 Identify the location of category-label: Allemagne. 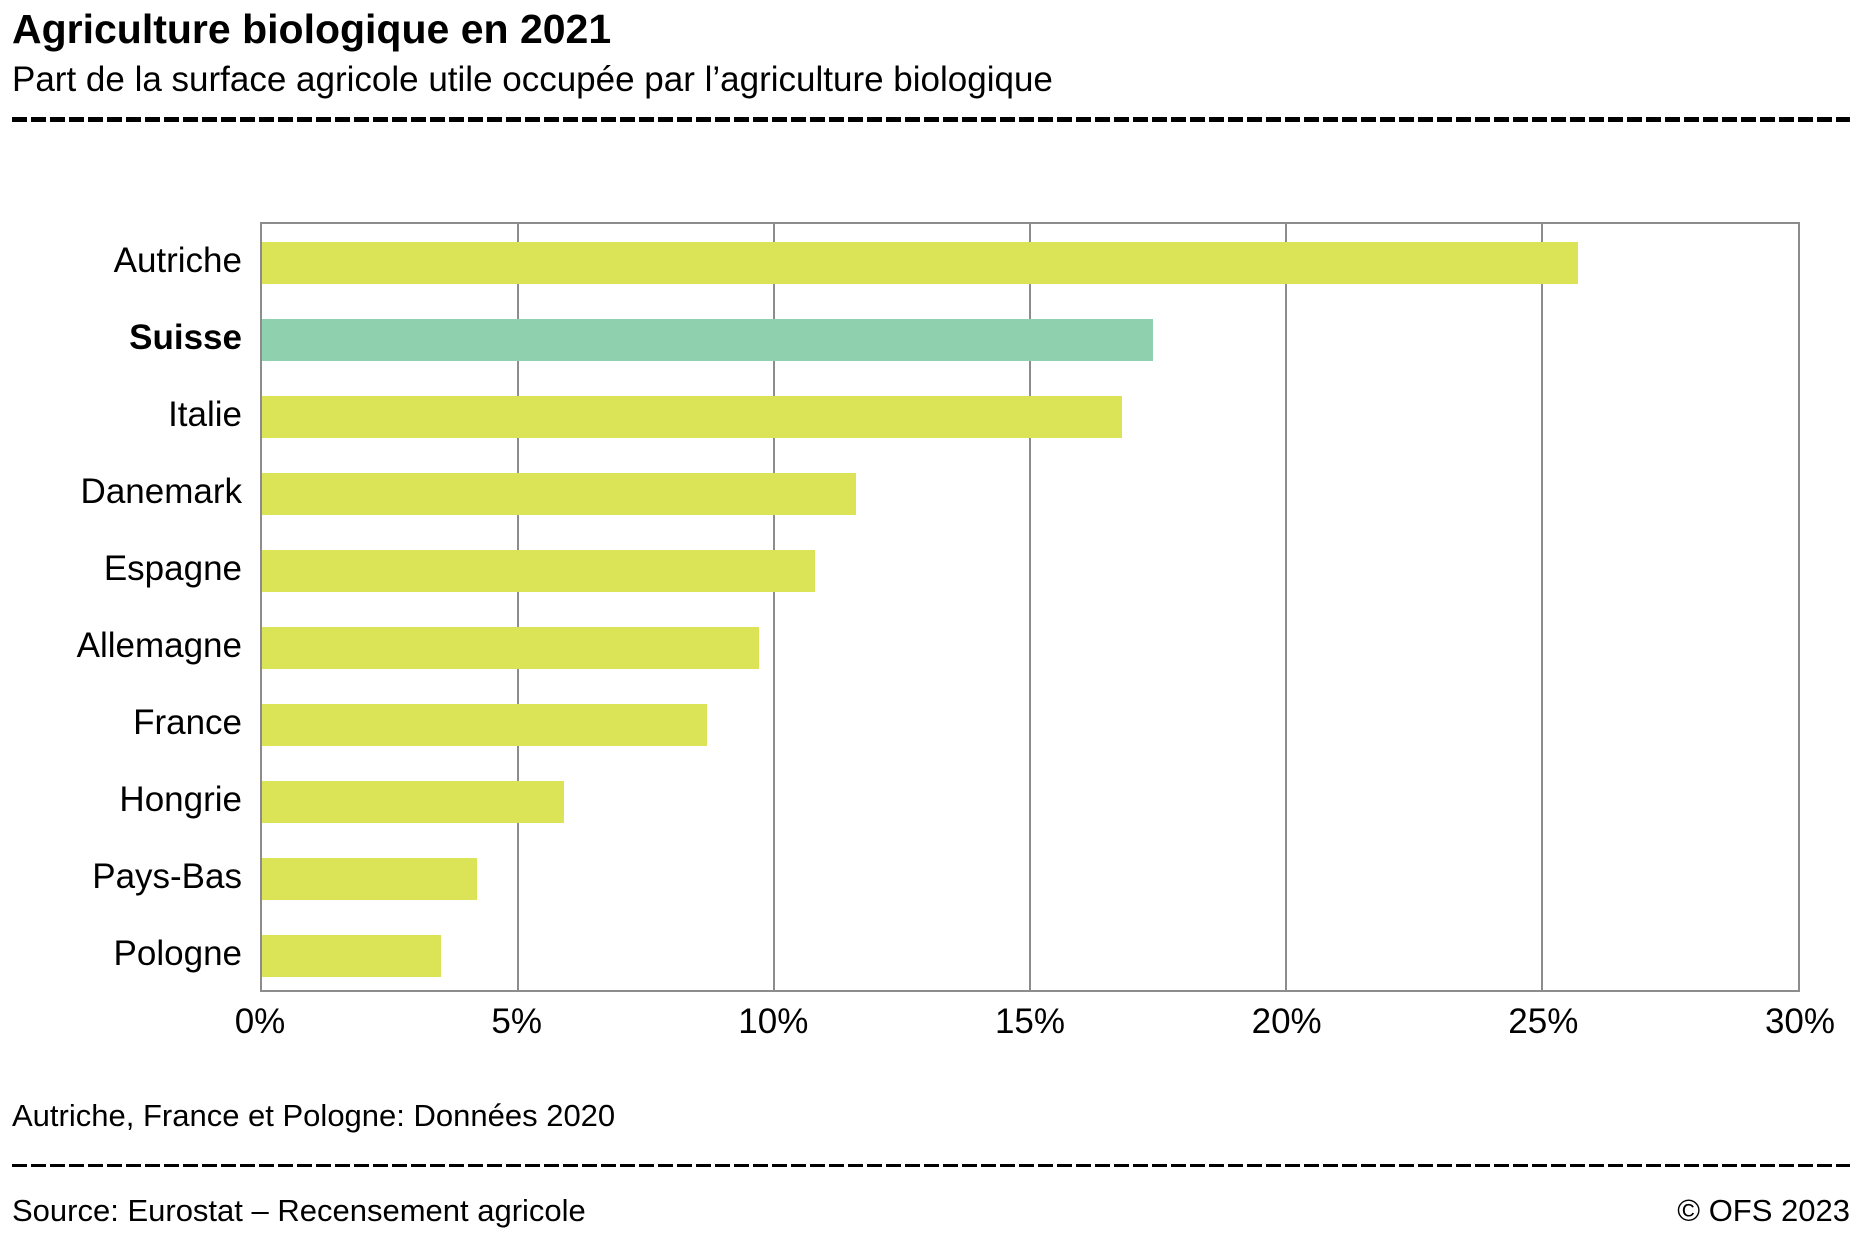
(159, 645).